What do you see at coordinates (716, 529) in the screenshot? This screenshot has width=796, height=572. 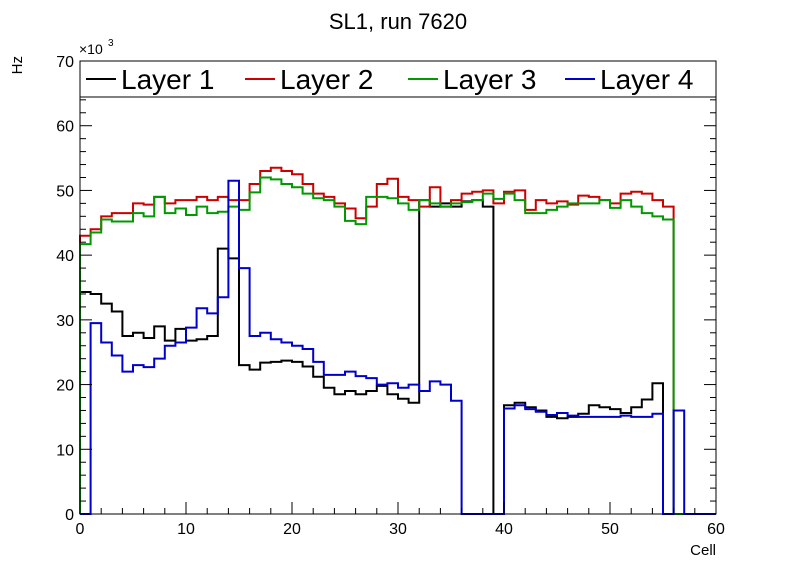 I see `x-tick-label: 60` at bounding box center [716, 529].